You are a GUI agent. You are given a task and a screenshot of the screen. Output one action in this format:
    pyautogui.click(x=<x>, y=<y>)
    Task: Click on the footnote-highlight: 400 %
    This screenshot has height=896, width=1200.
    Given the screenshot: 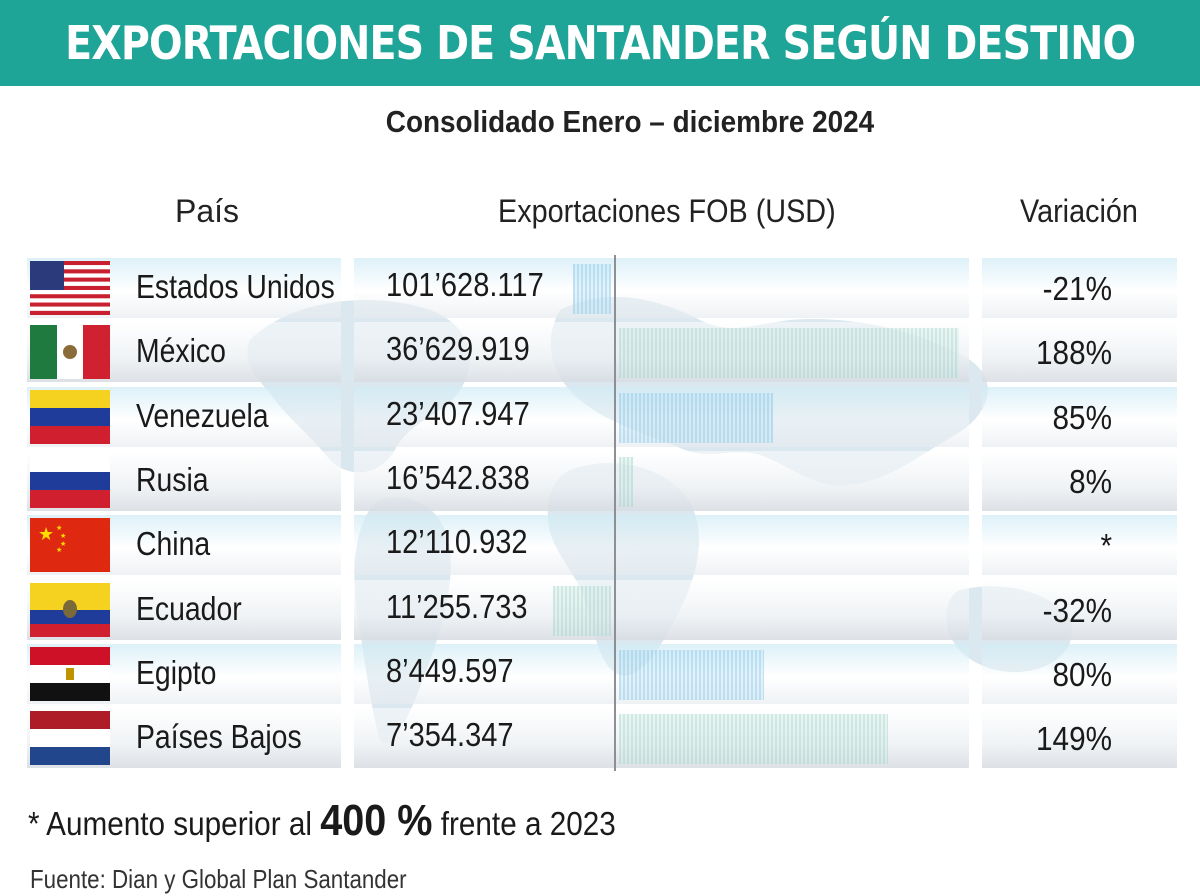 What is the action you would take?
    pyautogui.click(x=376, y=820)
    